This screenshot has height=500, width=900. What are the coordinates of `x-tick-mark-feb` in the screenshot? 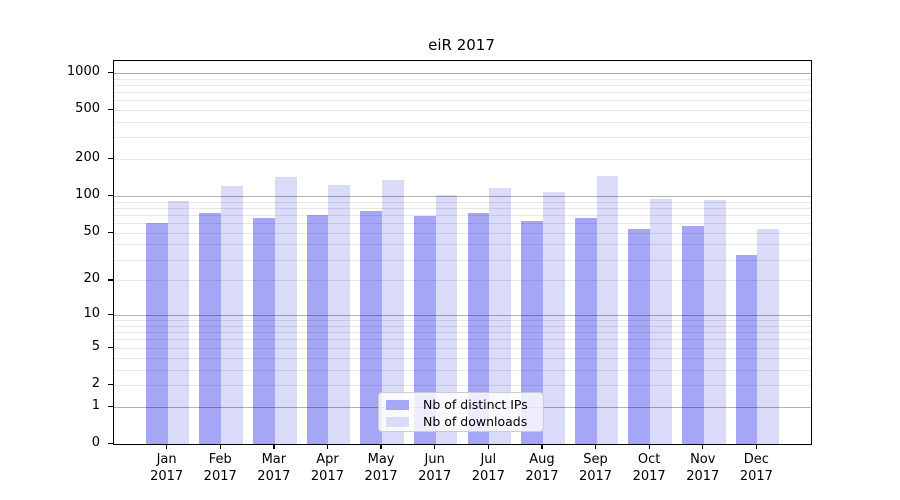 It's located at (220, 446).